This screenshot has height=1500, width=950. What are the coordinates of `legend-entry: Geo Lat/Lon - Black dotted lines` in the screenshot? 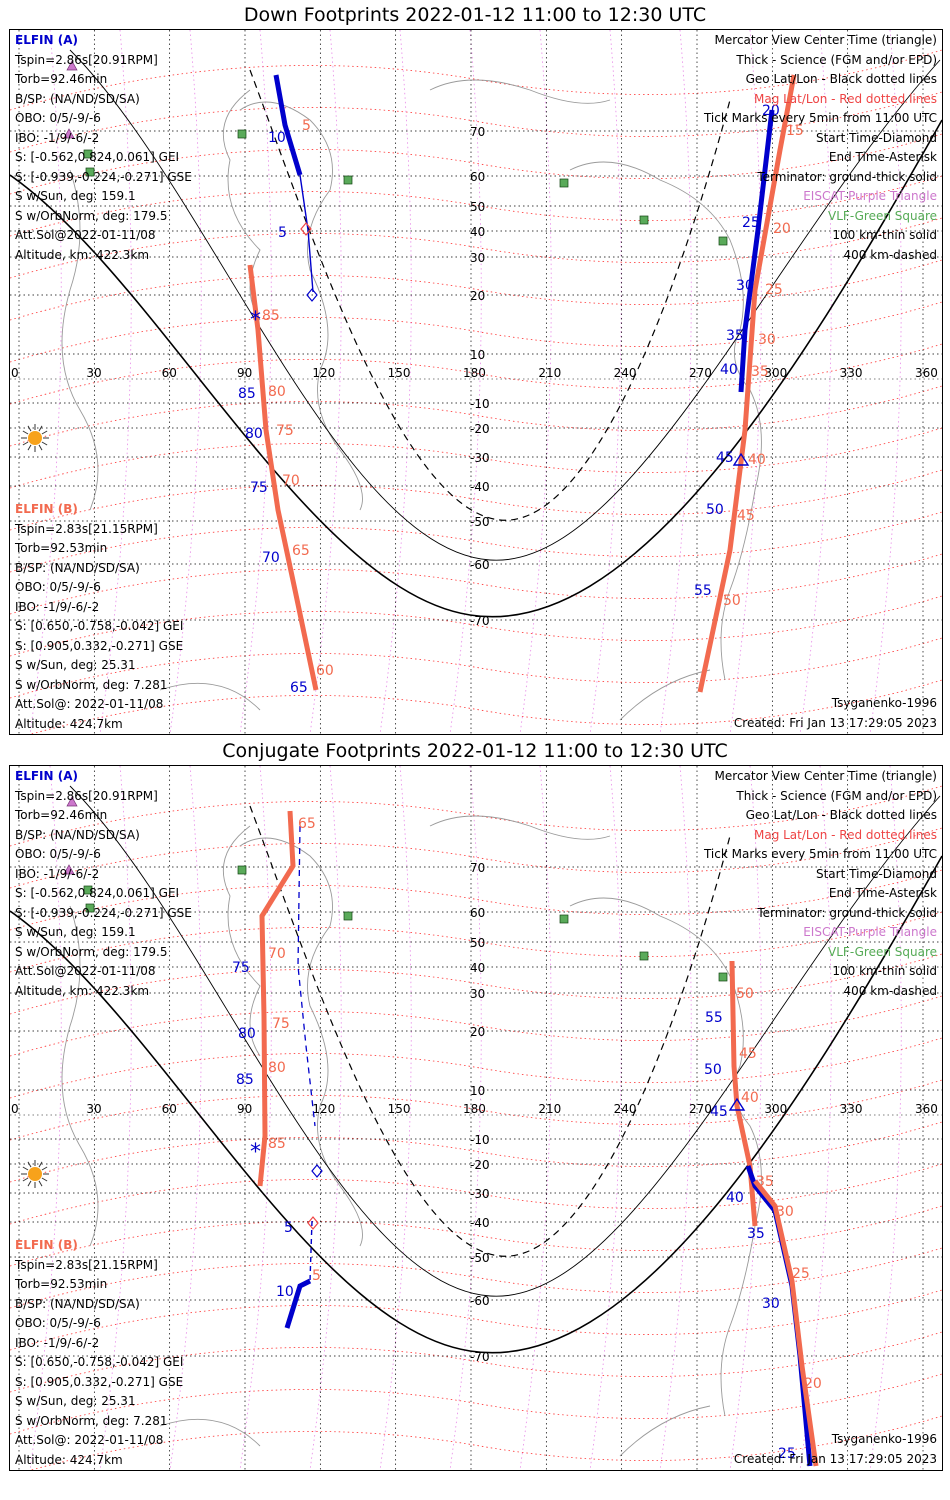 It's located at (841, 815).